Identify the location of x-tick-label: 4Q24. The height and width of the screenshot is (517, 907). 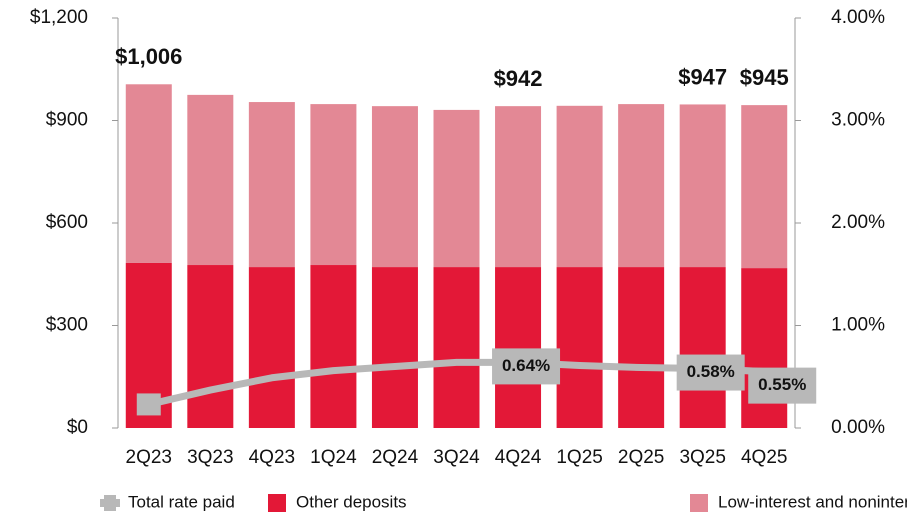
(518, 457).